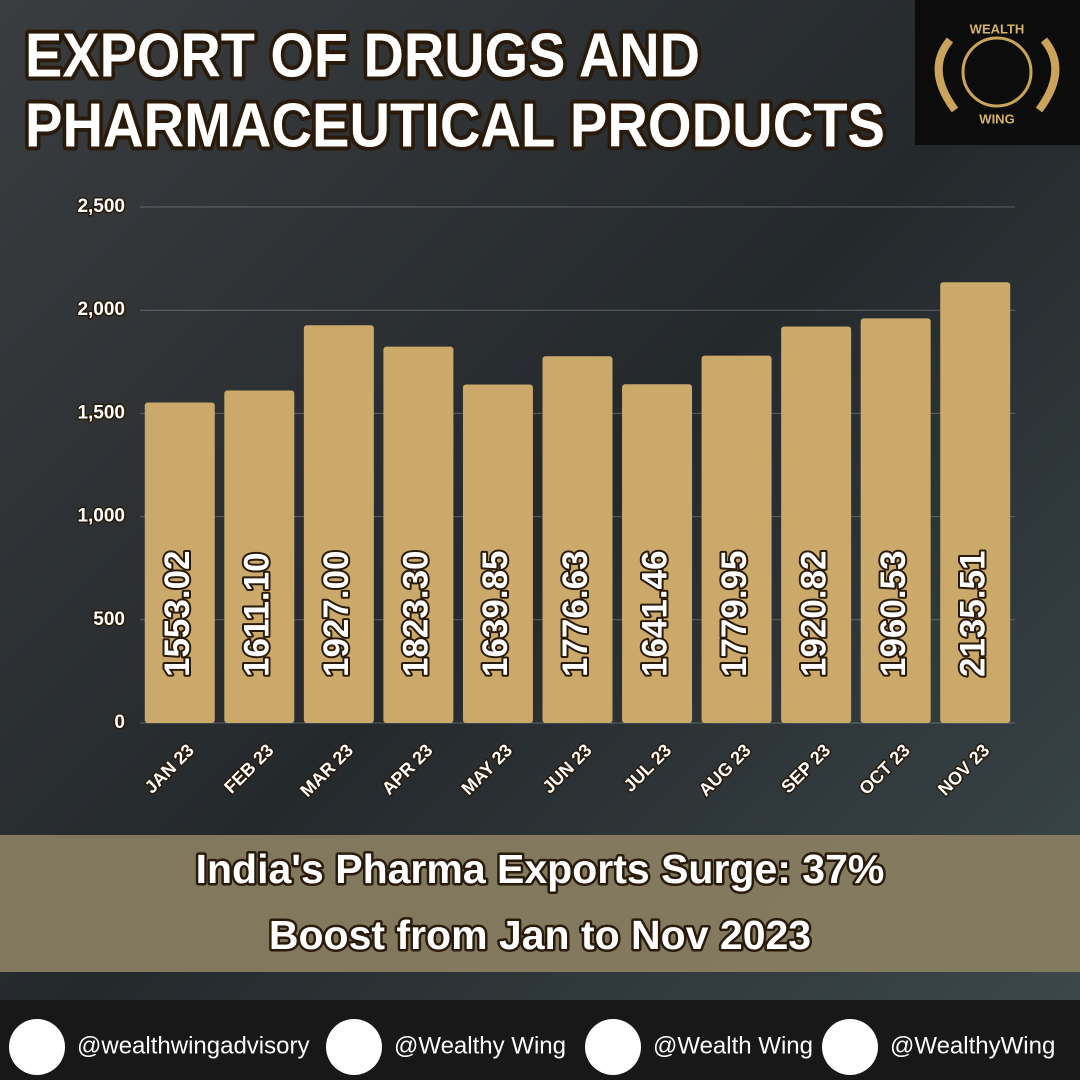 The width and height of the screenshot is (1080, 1080). I want to click on social-handle: @Wealth Wing, so click(733, 1045).